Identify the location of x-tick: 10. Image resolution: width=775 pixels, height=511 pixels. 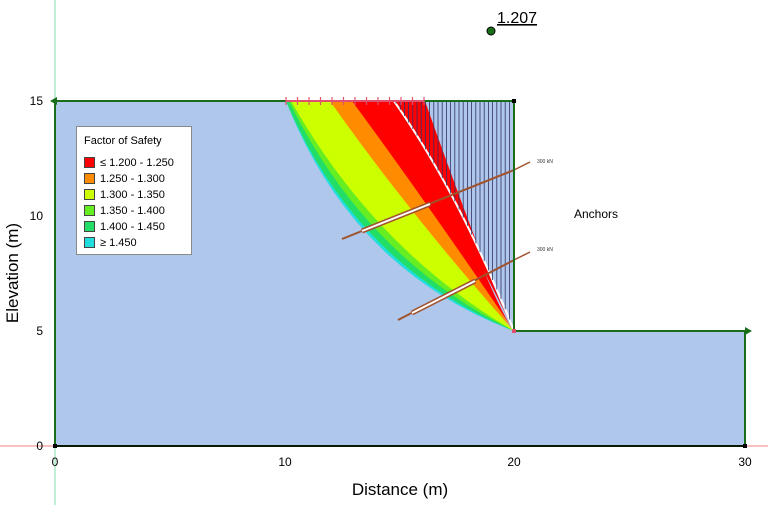
(285, 462).